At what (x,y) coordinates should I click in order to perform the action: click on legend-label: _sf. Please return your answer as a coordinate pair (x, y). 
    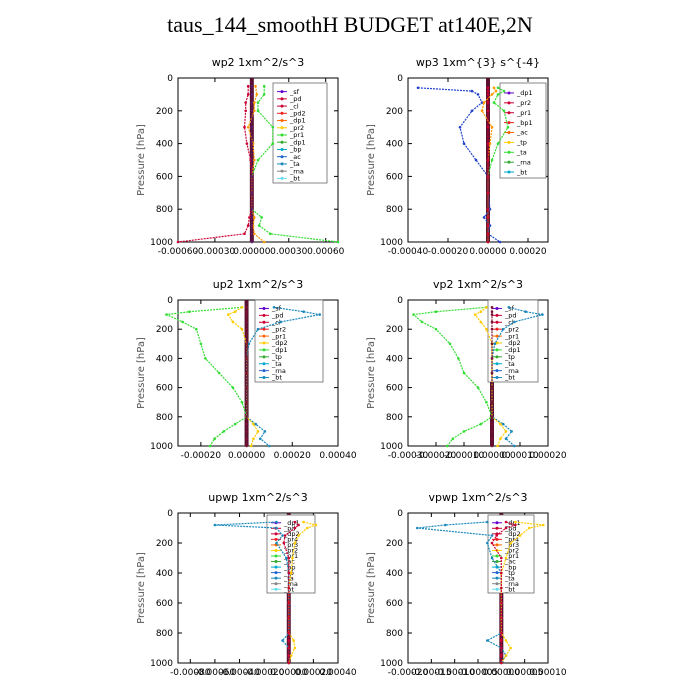
    Looking at the image, I should click on (509, 309).